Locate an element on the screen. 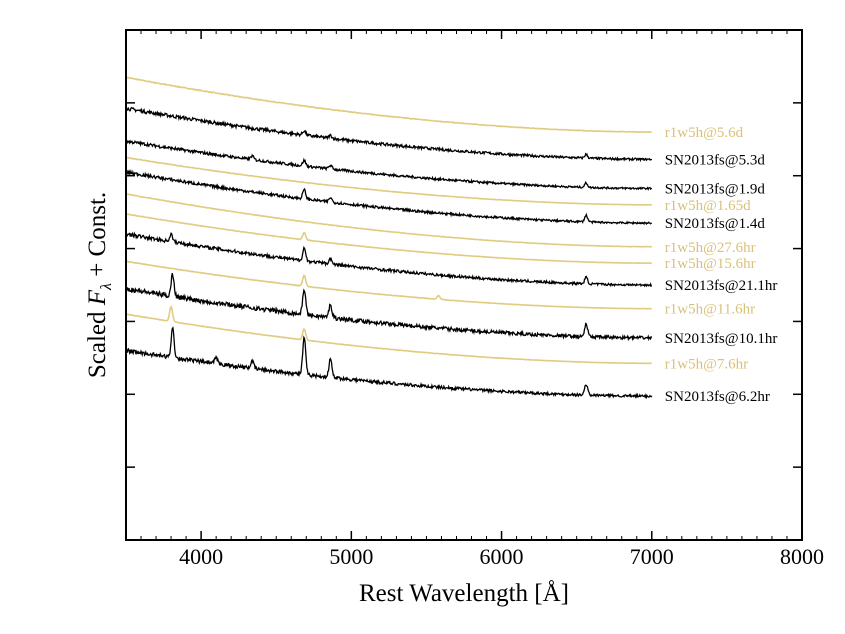  y-axis-title: Scaled Fλ + Const. is located at coordinates (99, 285).